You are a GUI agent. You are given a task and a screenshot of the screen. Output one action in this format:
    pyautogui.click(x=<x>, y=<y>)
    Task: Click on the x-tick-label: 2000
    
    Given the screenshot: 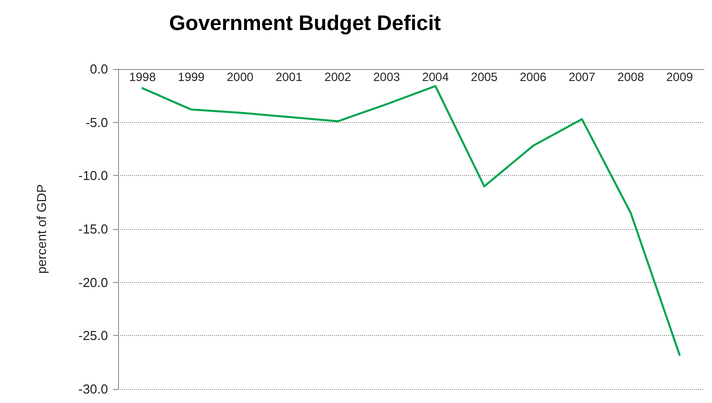 What is the action you would take?
    pyautogui.click(x=240, y=77)
    